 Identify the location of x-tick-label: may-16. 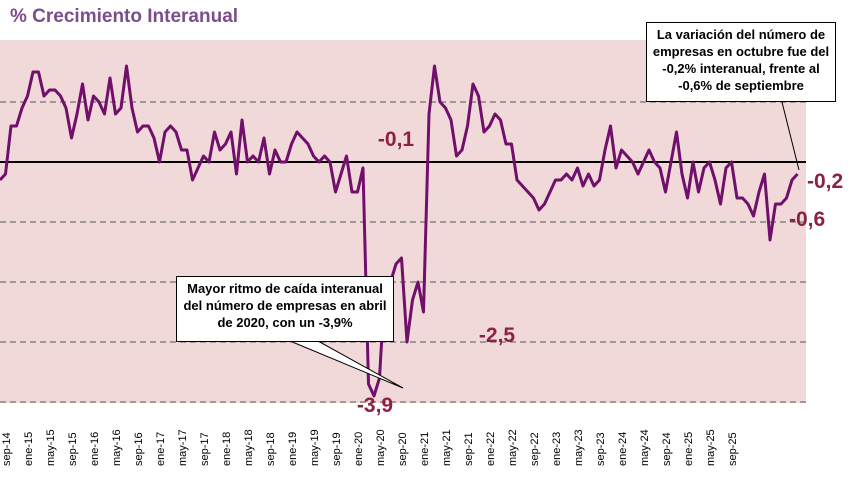
(117, 447).